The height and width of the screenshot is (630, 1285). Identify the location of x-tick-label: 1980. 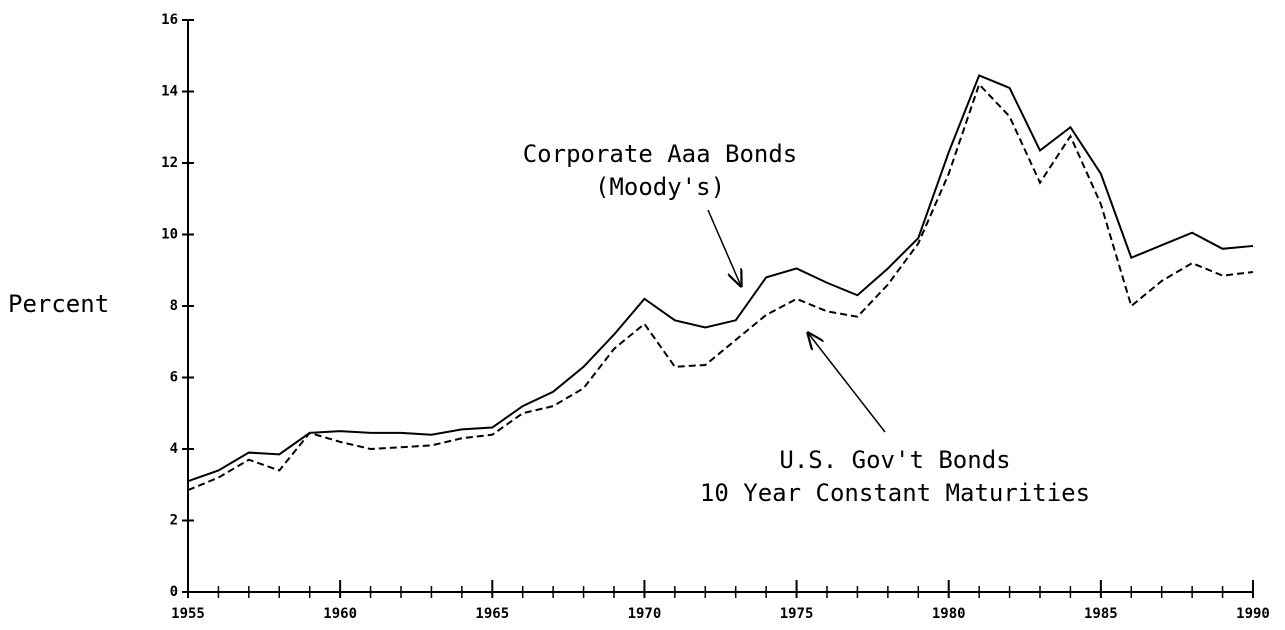
(949, 614).